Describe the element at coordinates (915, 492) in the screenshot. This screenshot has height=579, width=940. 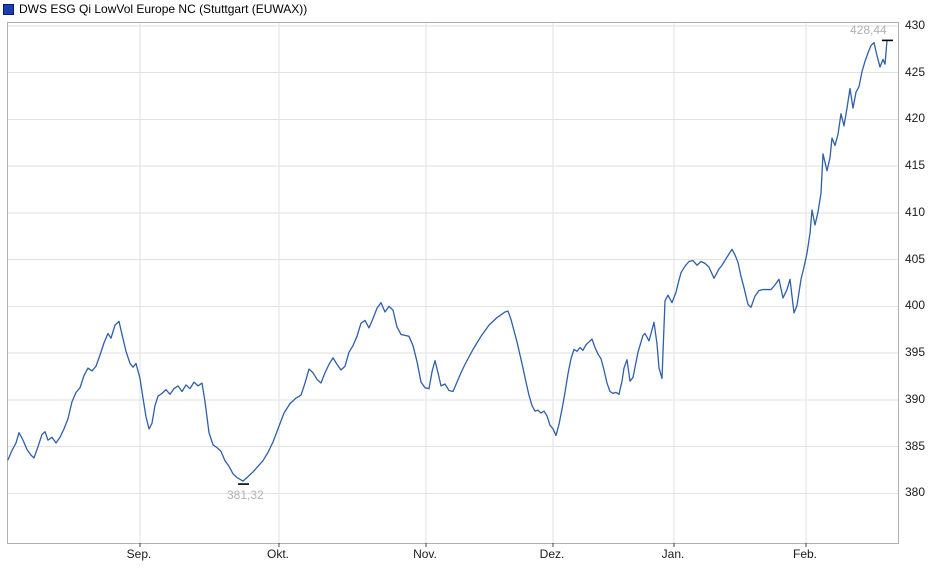
I see `y-axis-tick-label: 380` at that location.